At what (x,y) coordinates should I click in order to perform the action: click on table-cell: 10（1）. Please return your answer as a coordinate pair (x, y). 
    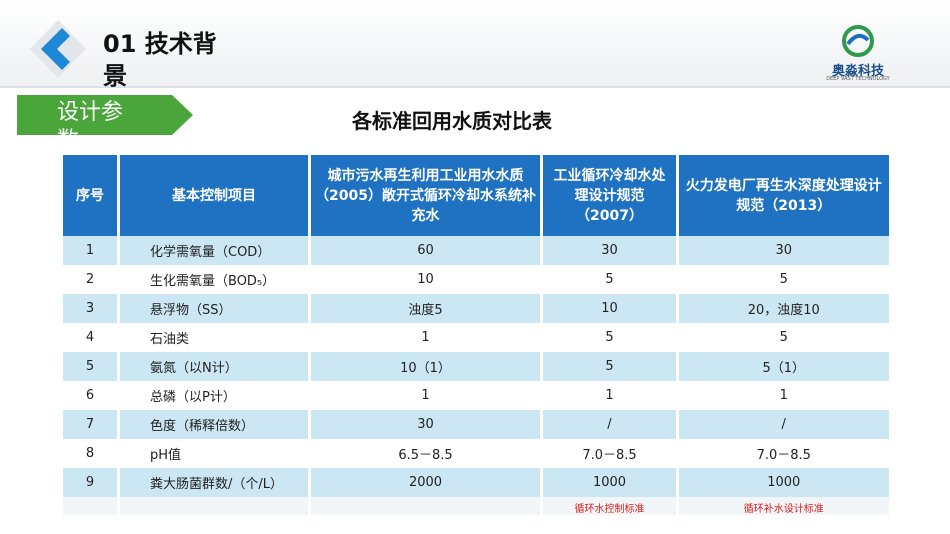
    Looking at the image, I should click on (425, 366).